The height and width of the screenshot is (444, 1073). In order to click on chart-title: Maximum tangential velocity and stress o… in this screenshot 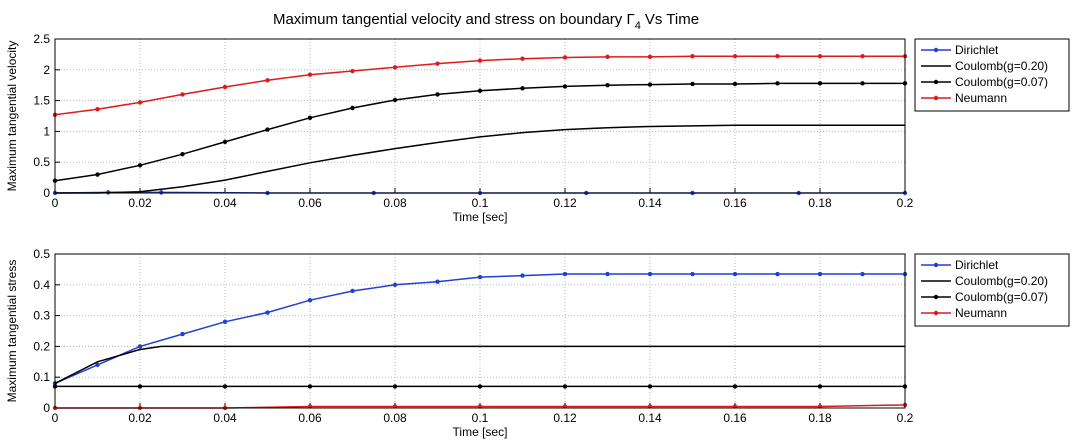, I will do `click(486, 21)`.